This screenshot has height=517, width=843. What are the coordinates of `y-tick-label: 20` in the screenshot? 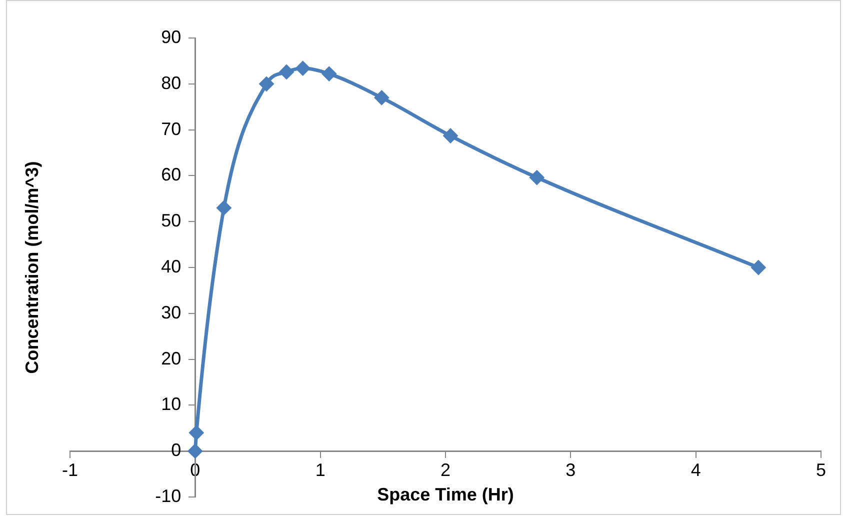 It's located at (171, 358).